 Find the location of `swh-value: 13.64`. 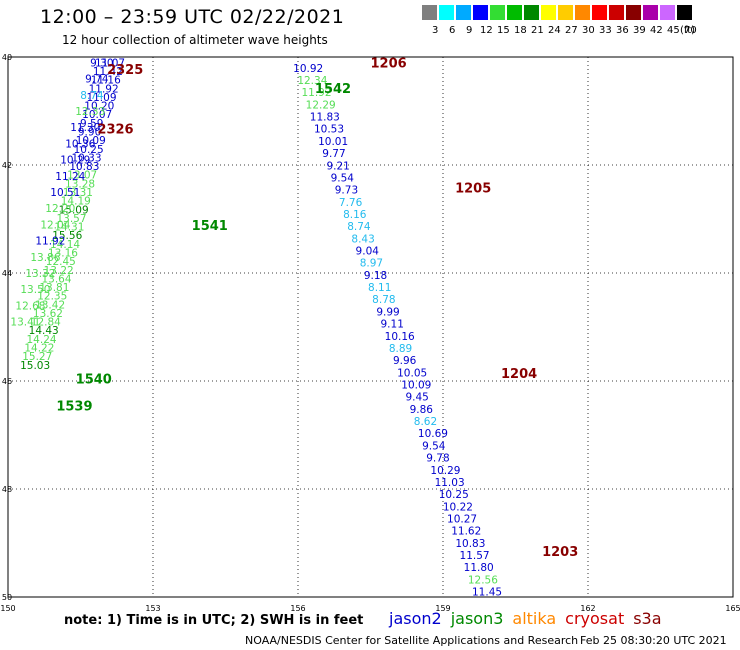

swh-value: 13.64 is located at coordinates (56, 279).